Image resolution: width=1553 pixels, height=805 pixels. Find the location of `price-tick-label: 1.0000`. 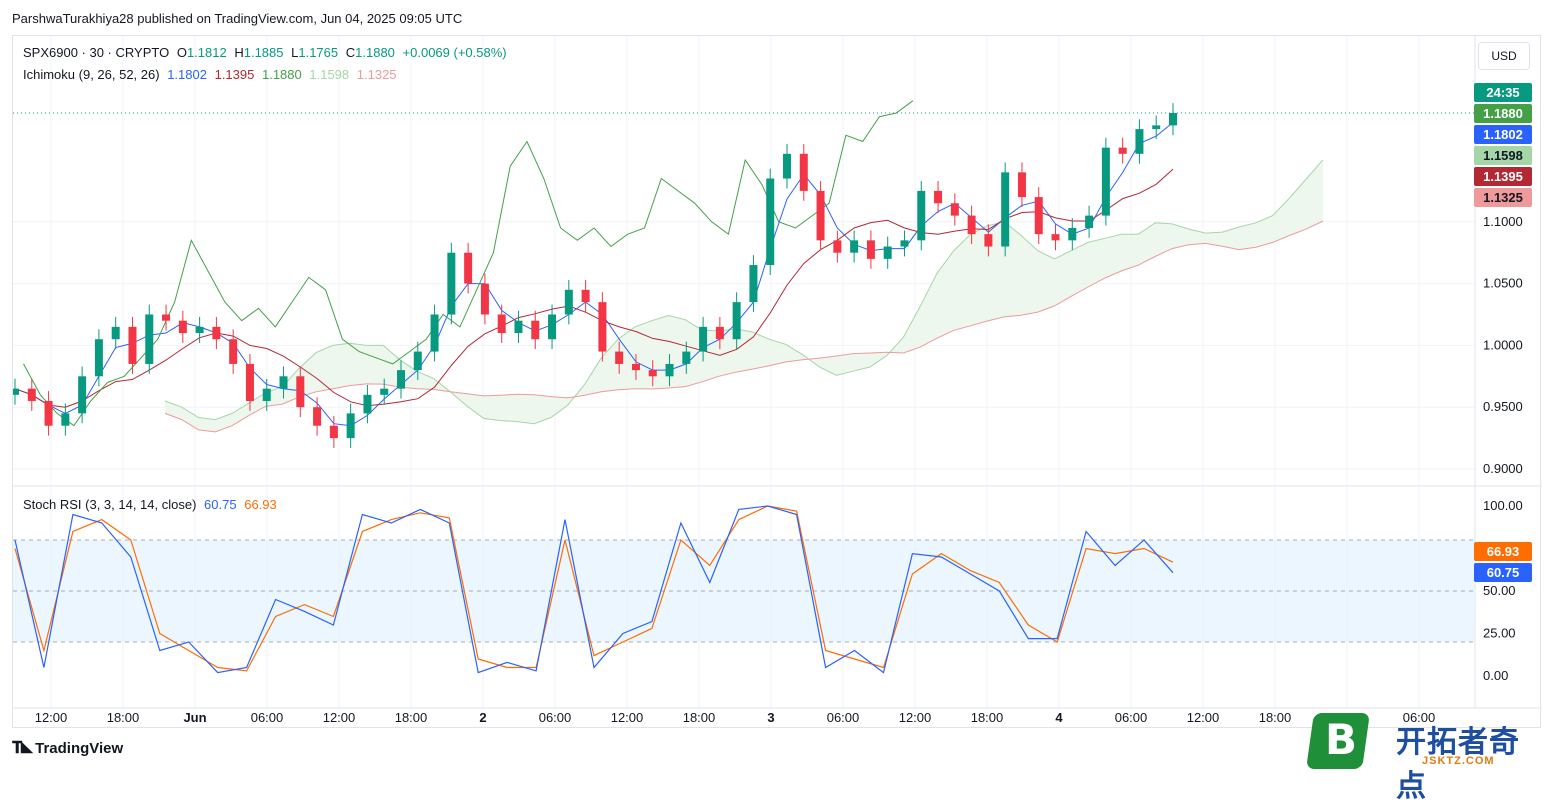

price-tick-label: 1.0000 is located at coordinates (1503, 344).